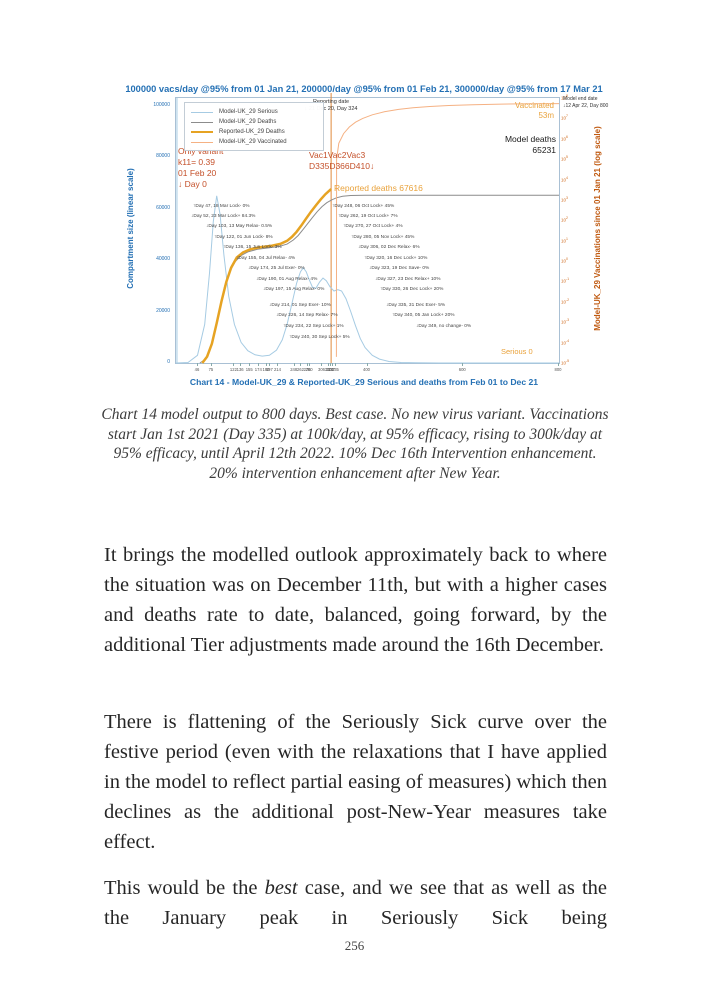  I want to click on log-exponent: 4, so click(567, 177).